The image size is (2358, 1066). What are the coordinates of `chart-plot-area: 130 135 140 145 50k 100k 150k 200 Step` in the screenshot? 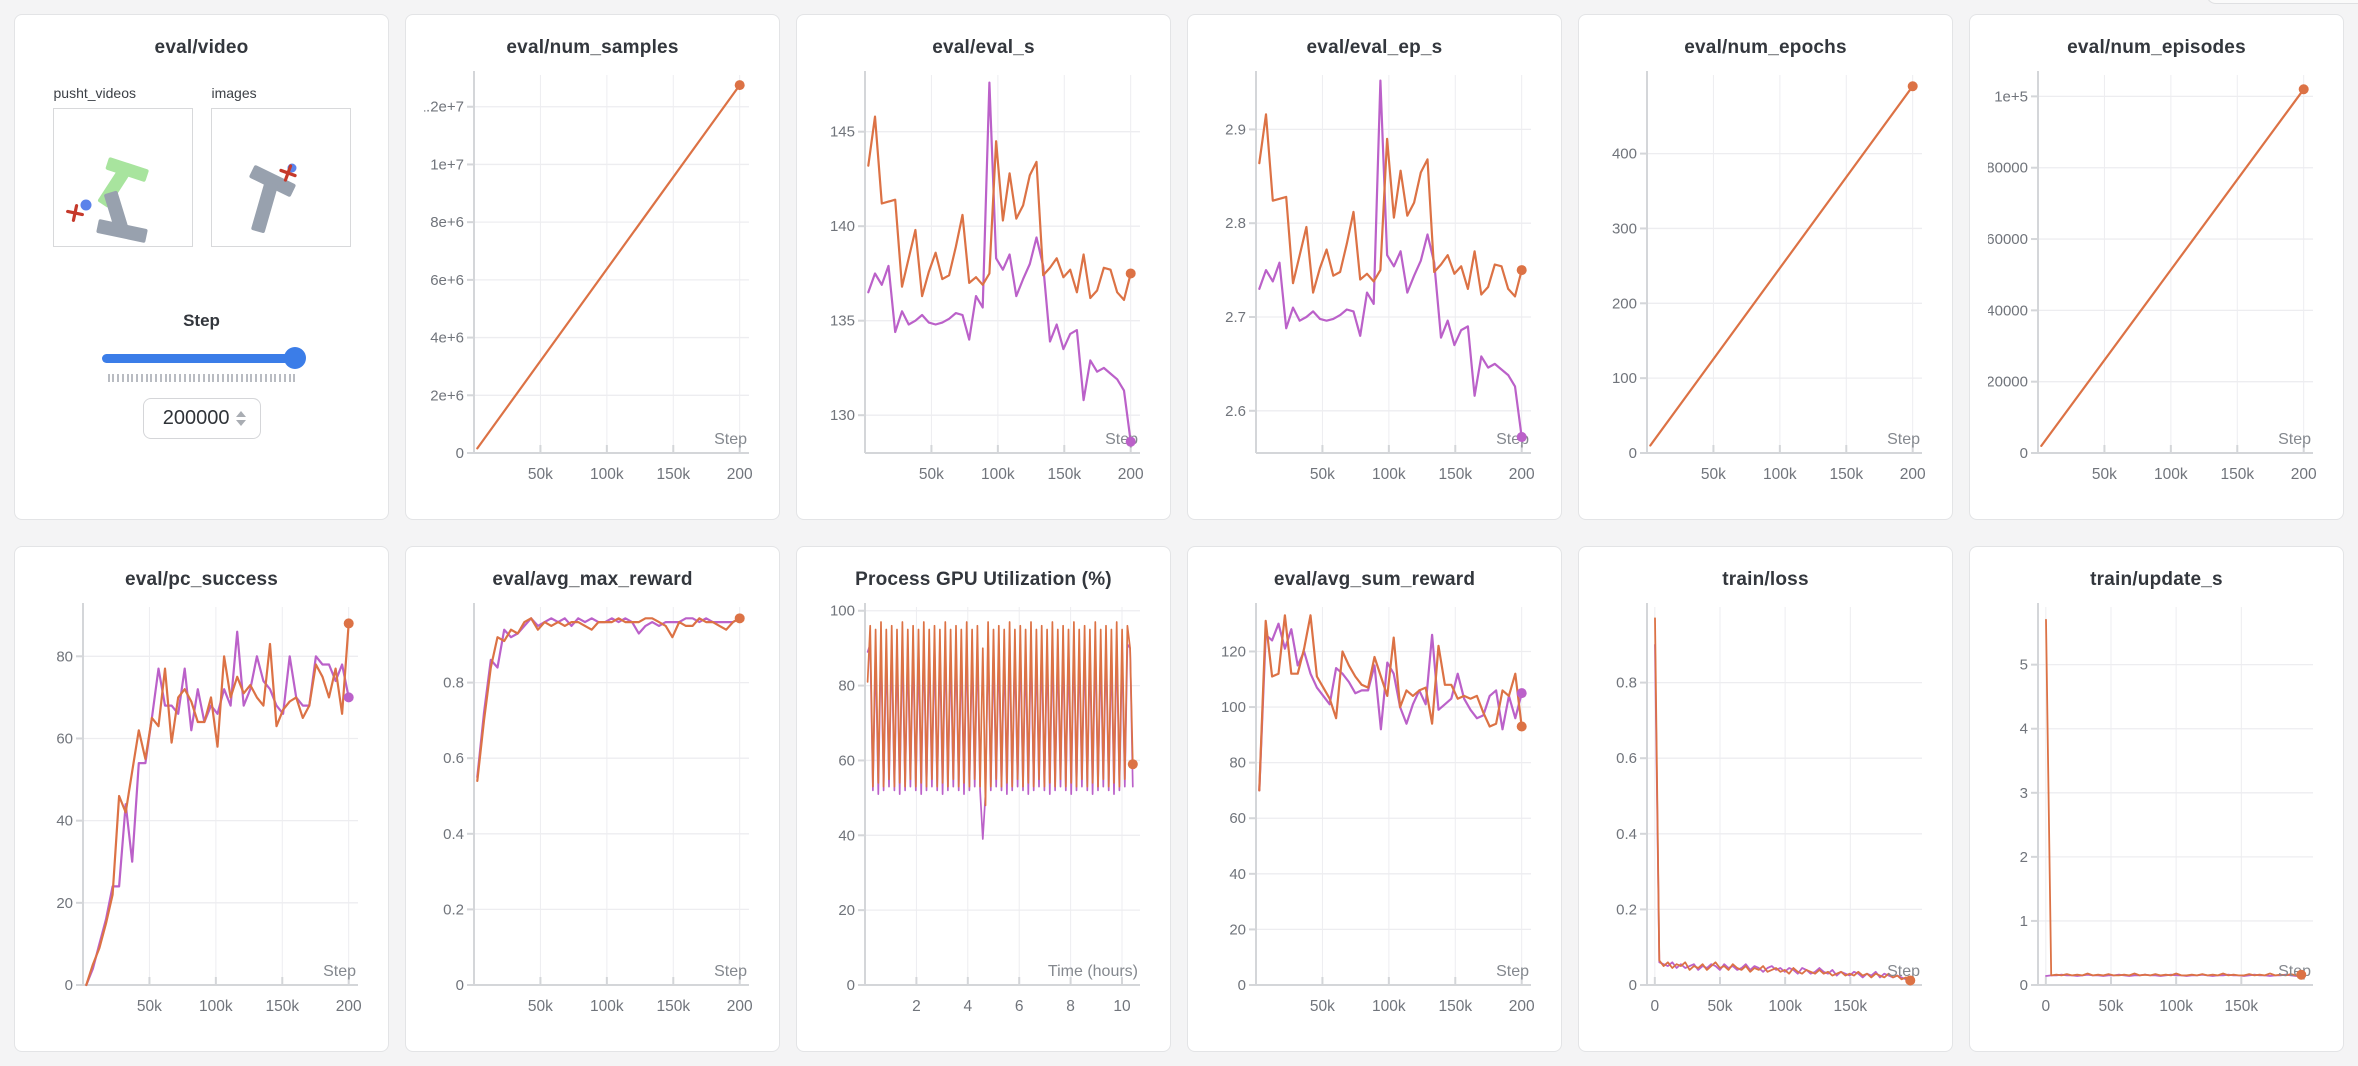 It's located at (983, 281).